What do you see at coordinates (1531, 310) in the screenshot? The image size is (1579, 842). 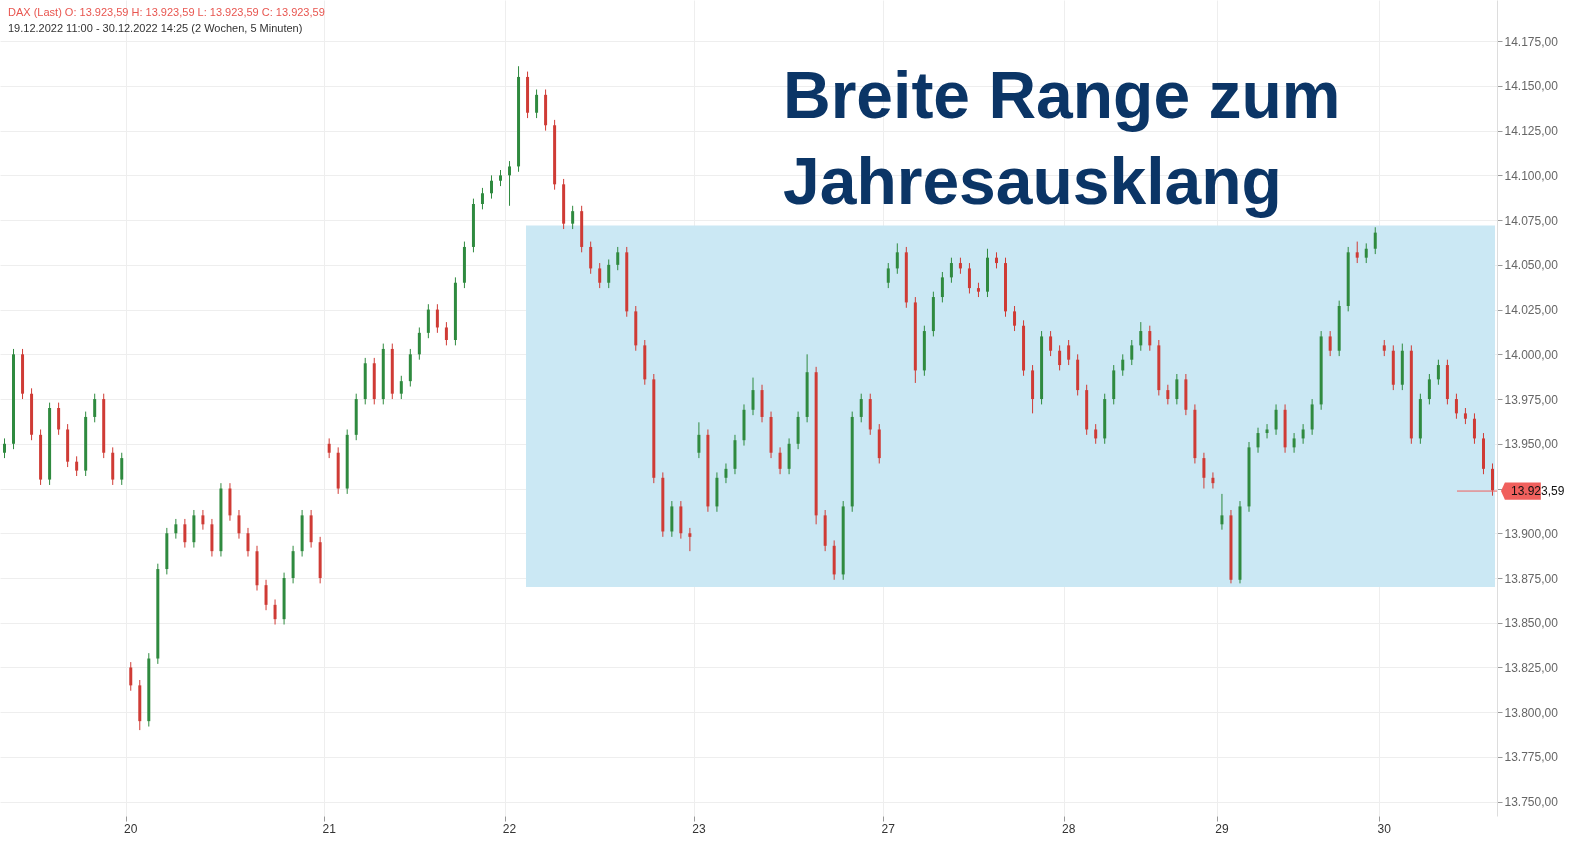 I see `y-tick-label: 14.025,00` at bounding box center [1531, 310].